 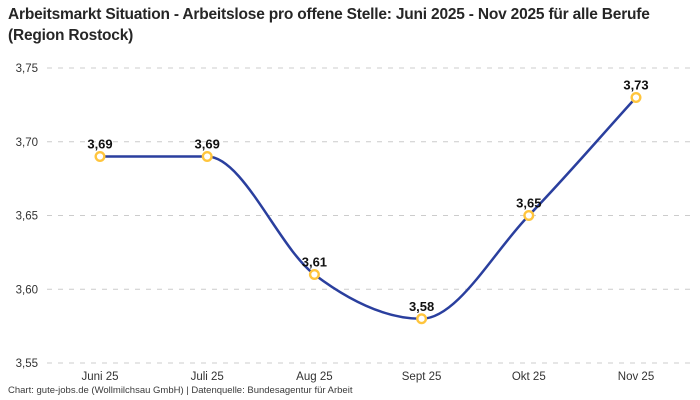 What do you see at coordinates (27, 290) in the screenshot?
I see `y-axis-tick-label: 3,60` at bounding box center [27, 290].